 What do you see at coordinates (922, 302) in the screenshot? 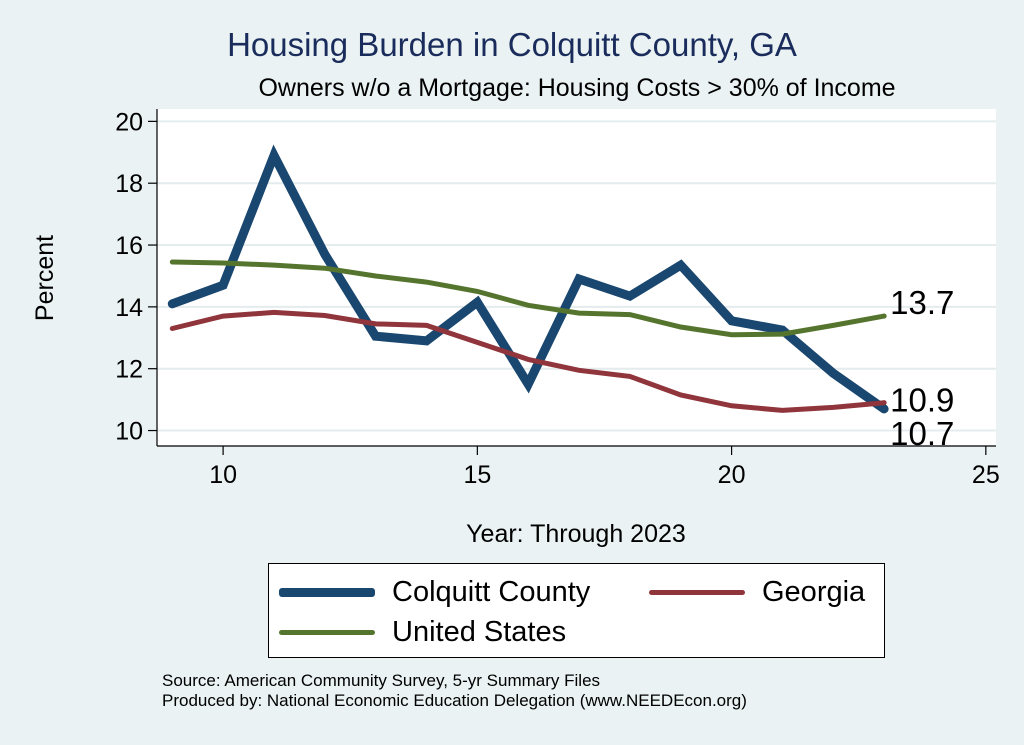
I see `end-label-united-states: 13.7` at bounding box center [922, 302].